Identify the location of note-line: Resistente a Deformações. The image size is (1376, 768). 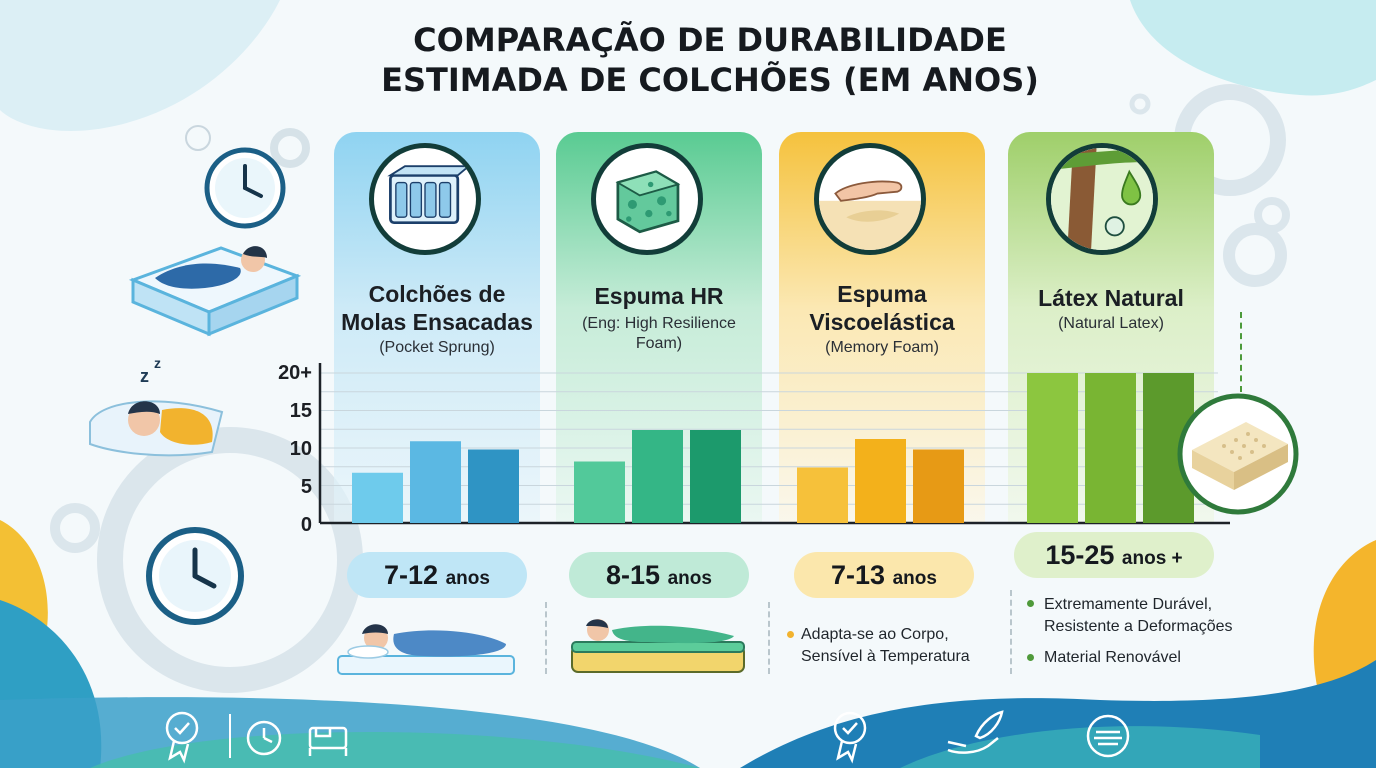
(1138, 626).